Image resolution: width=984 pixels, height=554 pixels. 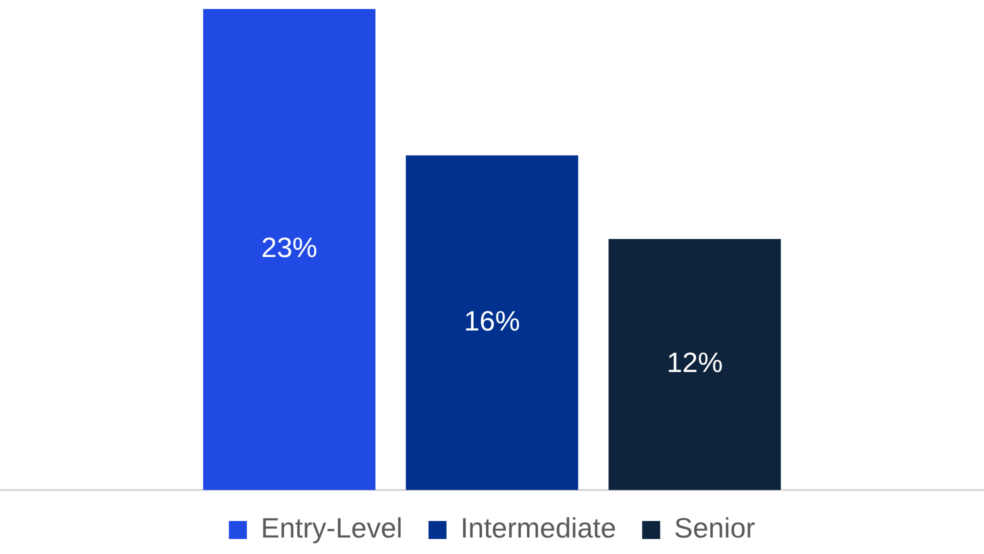 What do you see at coordinates (538, 528) in the screenshot?
I see `legend-label: Intermediate` at bounding box center [538, 528].